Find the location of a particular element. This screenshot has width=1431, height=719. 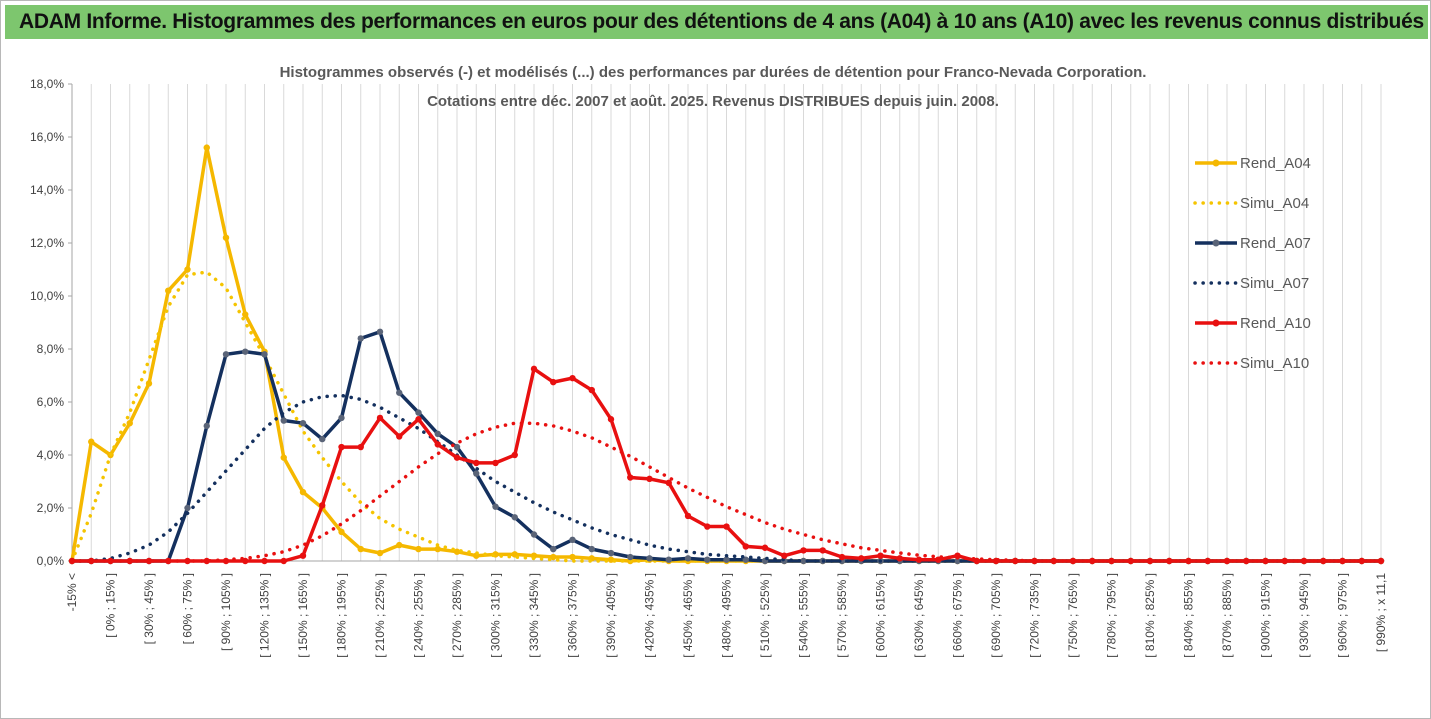

legend-label-rend-a10: Rend_A10 is located at coordinates (1275, 323).